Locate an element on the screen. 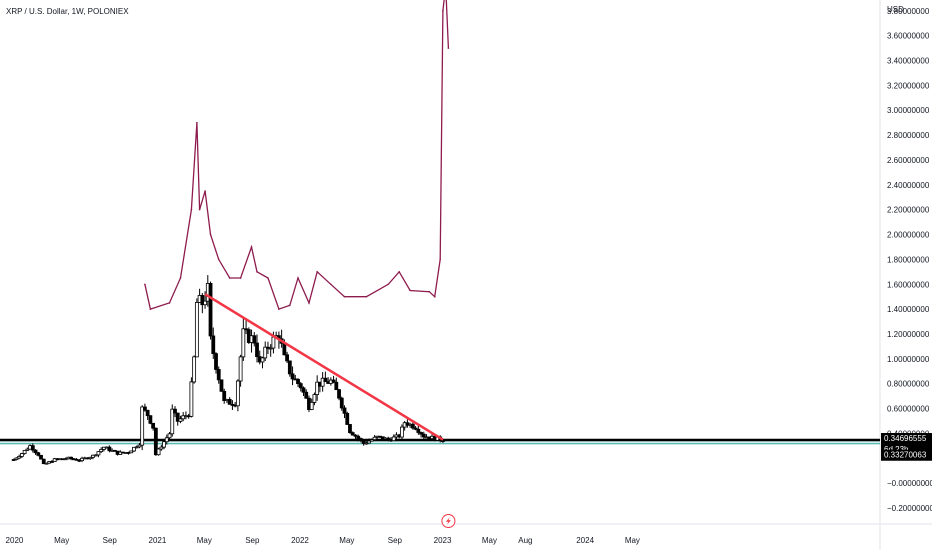 The image size is (932, 550). trendline-layer is located at coordinates (324, 367).